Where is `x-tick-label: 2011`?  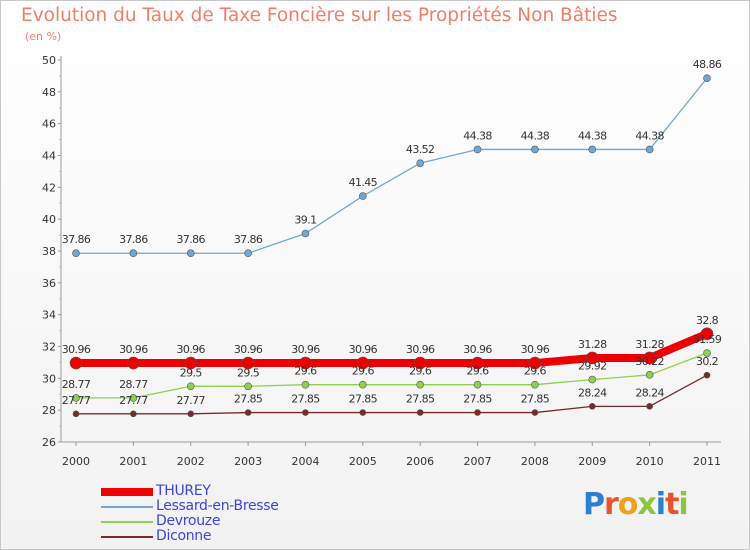 x-tick-label: 2011 is located at coordinates (707, 461).